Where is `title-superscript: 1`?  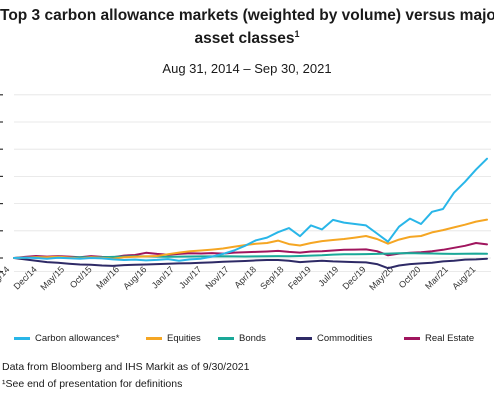 title-superscript: 1 is located at coordinates (297, 34).